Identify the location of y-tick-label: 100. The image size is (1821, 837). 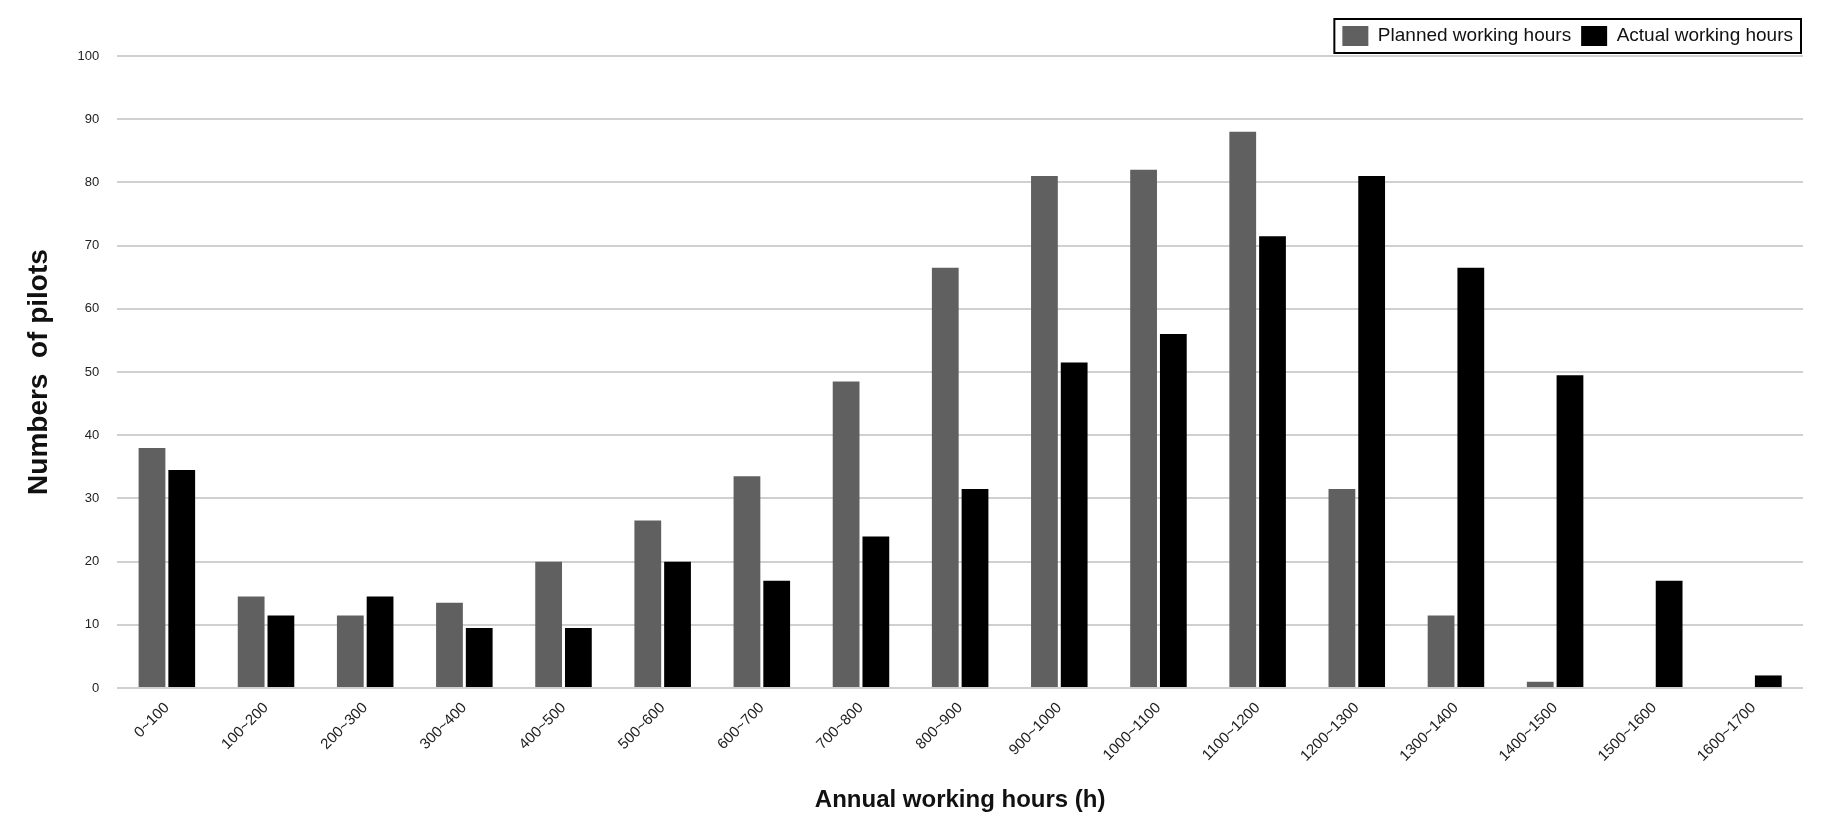
(88, 55).